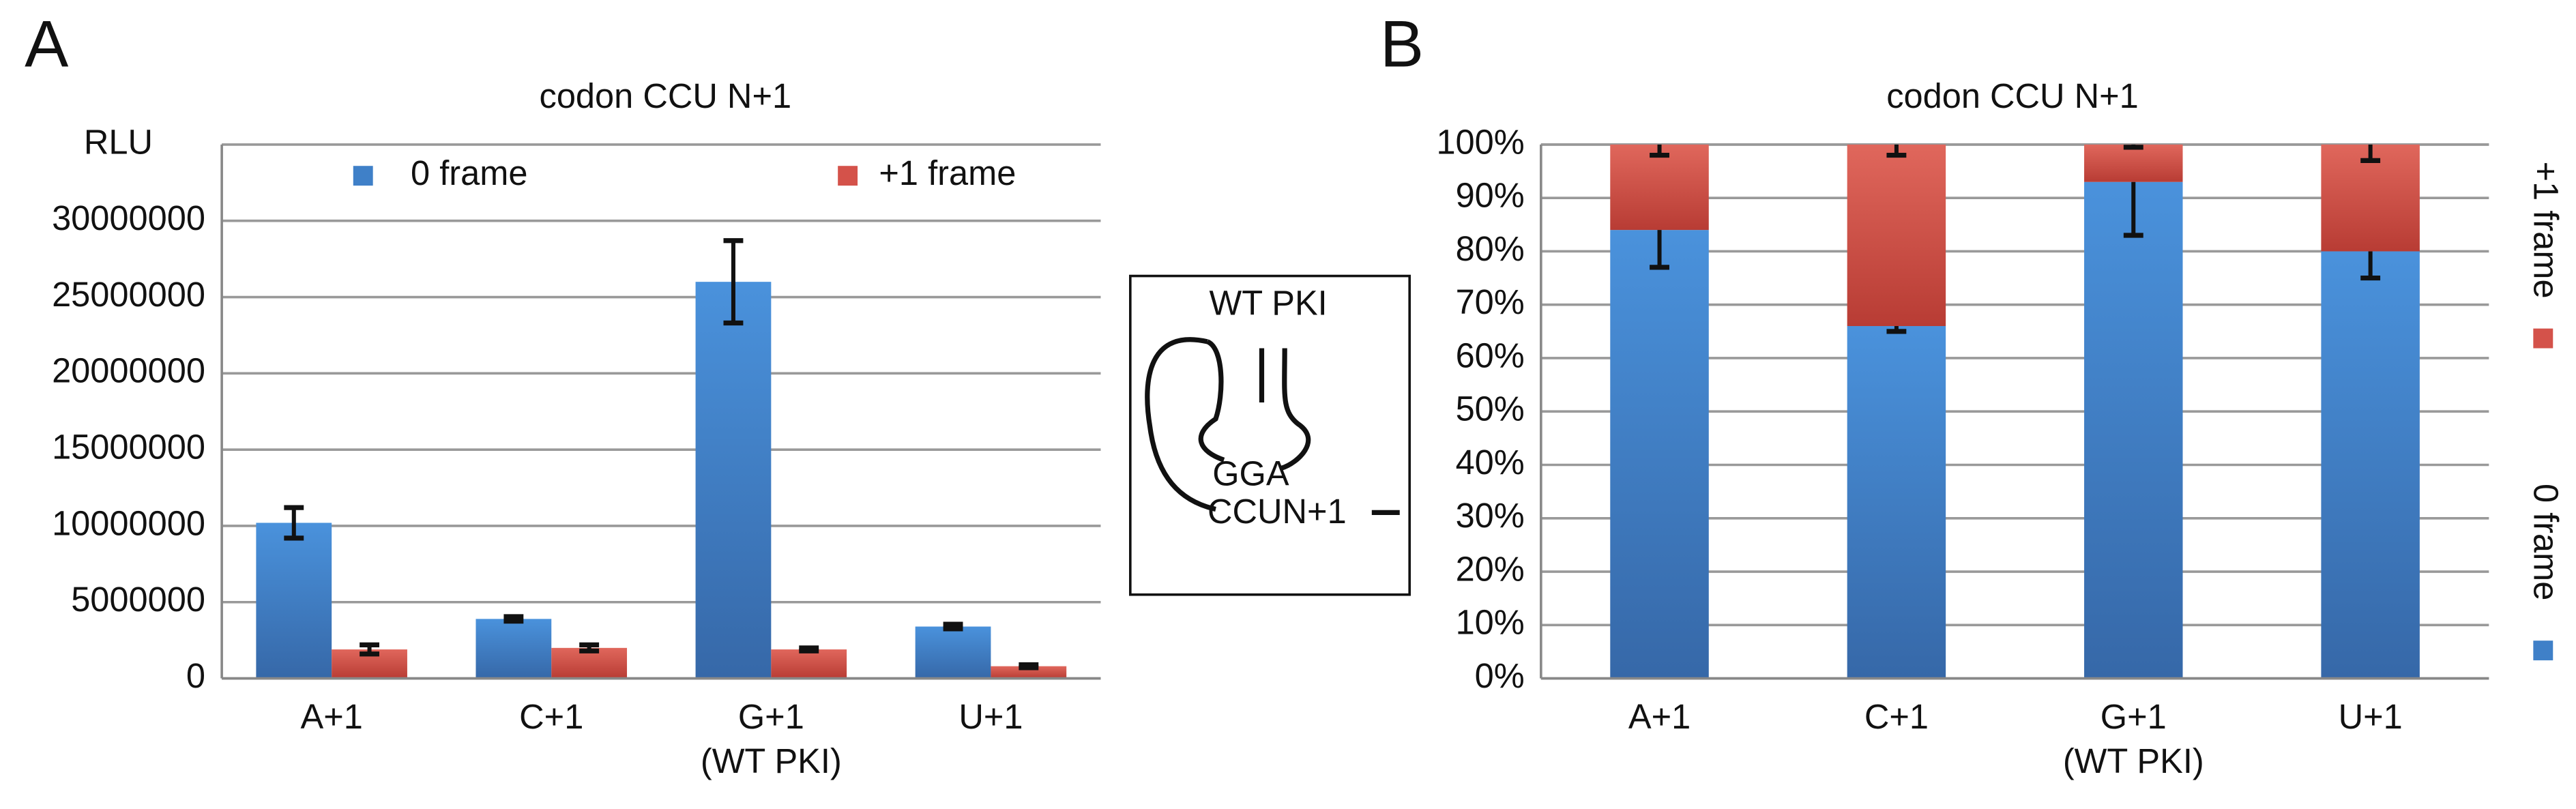 The image size is (2576, 809). Describe the element at coordinates (128, 294) in the screenshot. I see `y-tick-label: 25000000` at that location.